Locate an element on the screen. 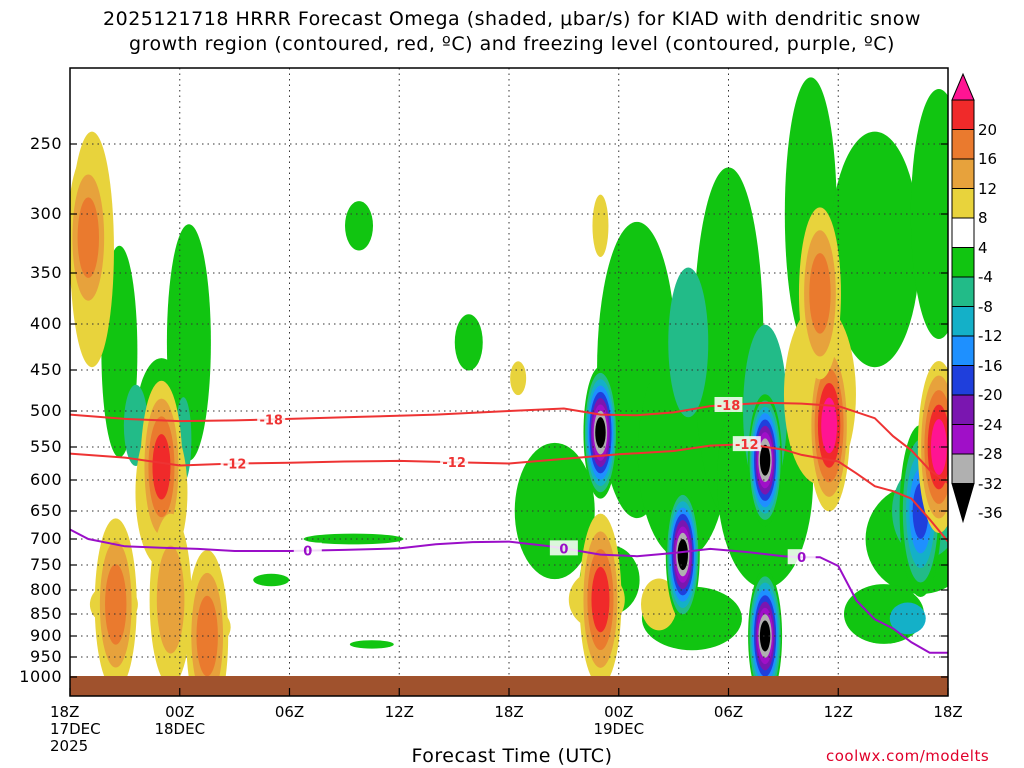  colorbar-label--24: -24 is located at coordinates (990, 424).